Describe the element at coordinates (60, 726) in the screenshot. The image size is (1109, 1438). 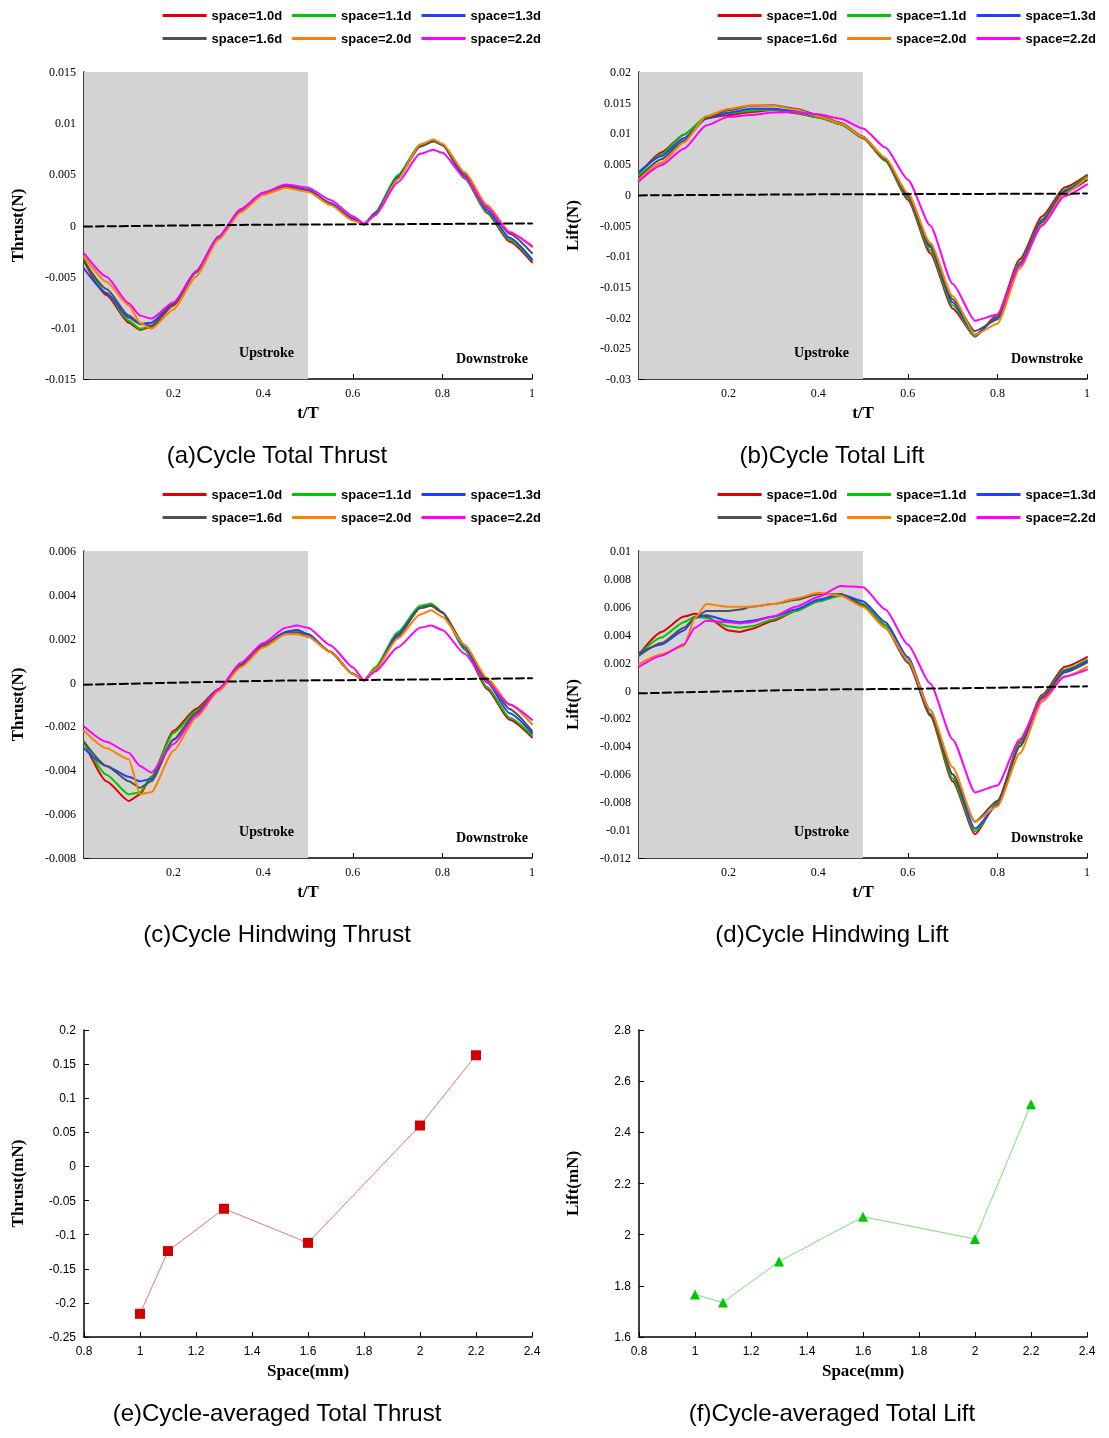
I see `y-tick-label: -0.002` at that location.